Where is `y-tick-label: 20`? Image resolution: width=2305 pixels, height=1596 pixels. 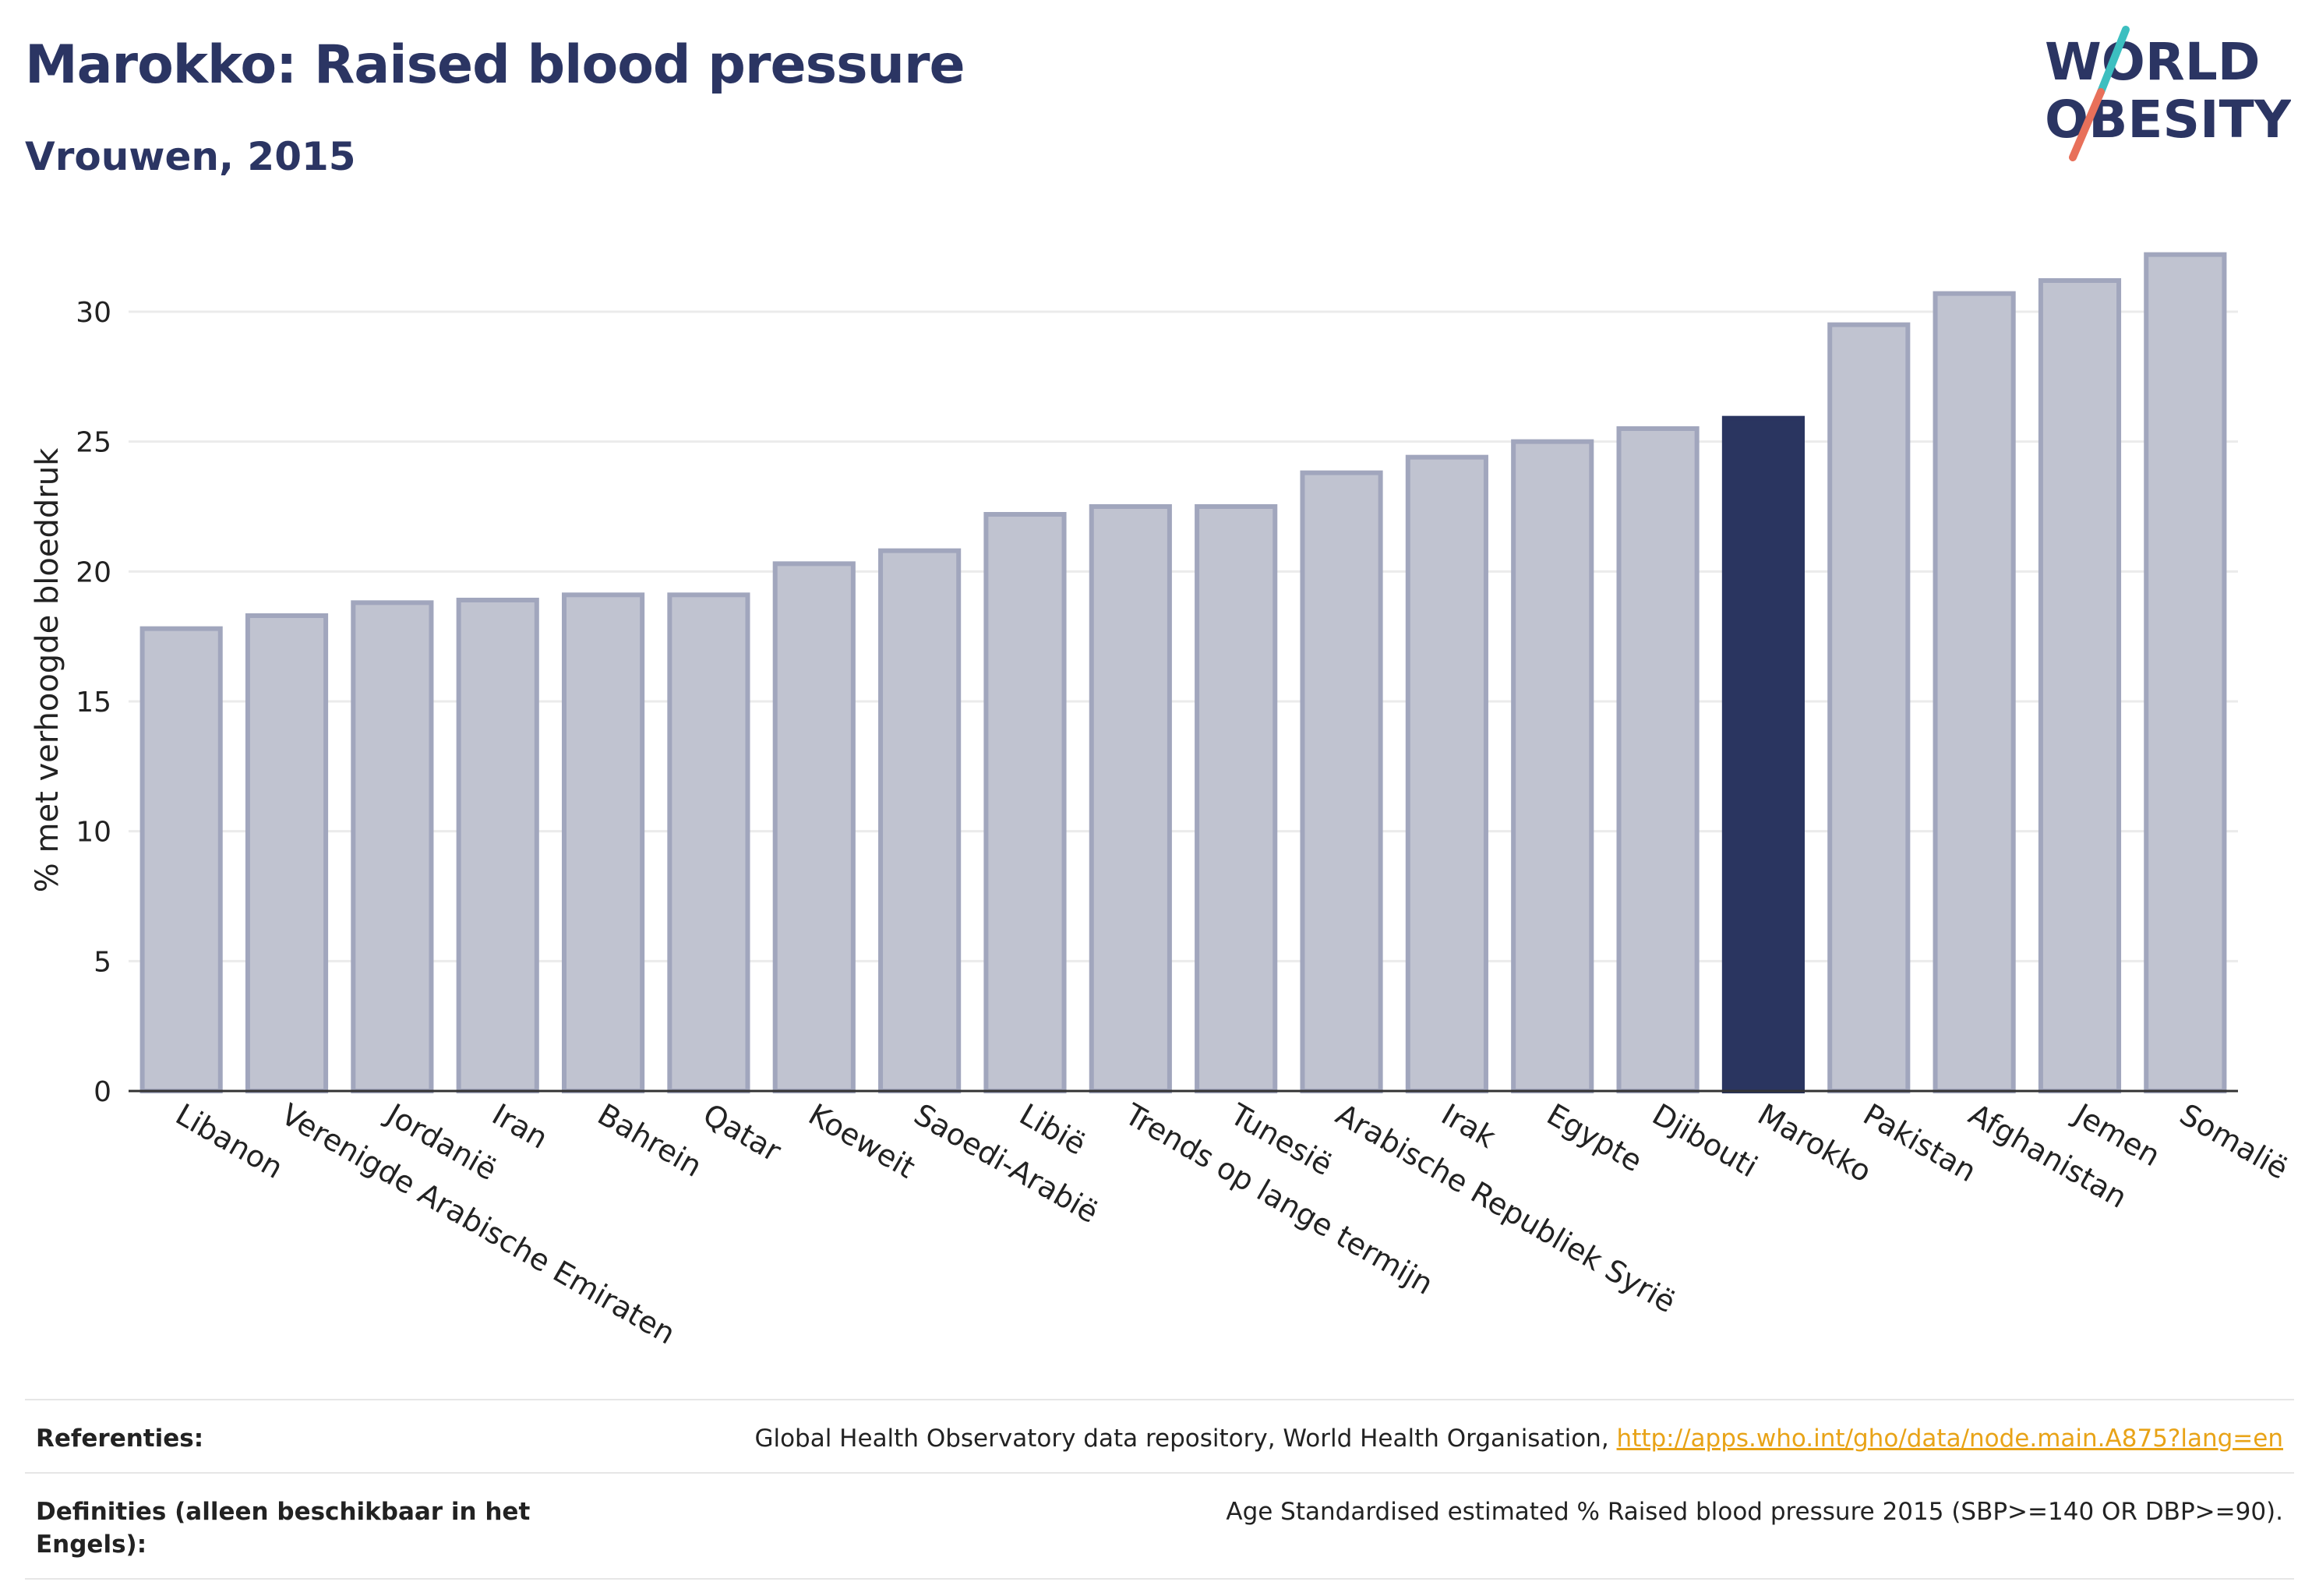 y-tick-label: 20 is located at coordinates (93, 572).